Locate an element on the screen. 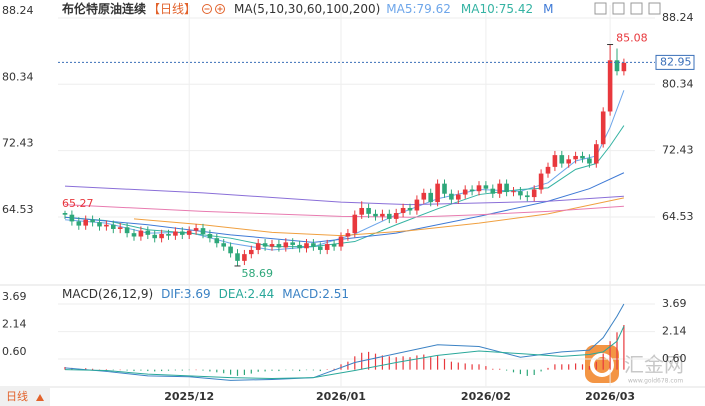 The height and width of the screenshot is (406, 705). legend: DIF:3.69 DEA:2.44 MACD:2.51 is located at coordinates (255, 294).